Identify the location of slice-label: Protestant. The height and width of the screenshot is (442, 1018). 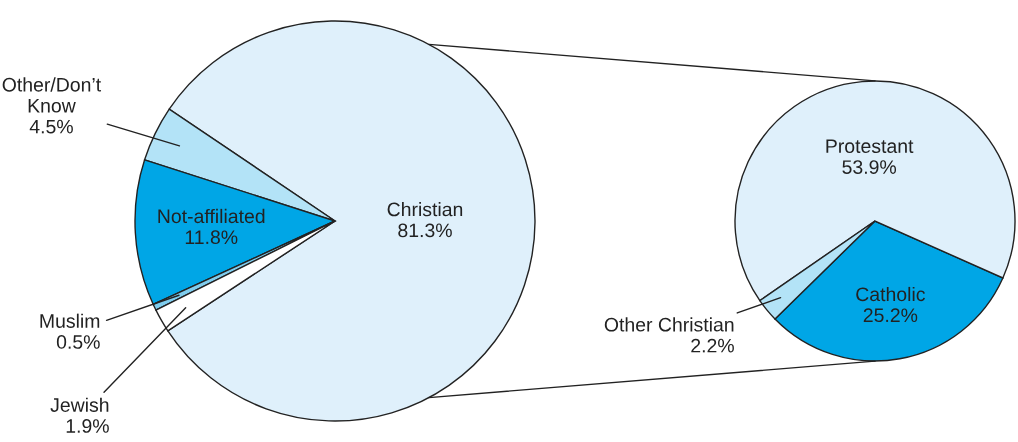
(870, 146).